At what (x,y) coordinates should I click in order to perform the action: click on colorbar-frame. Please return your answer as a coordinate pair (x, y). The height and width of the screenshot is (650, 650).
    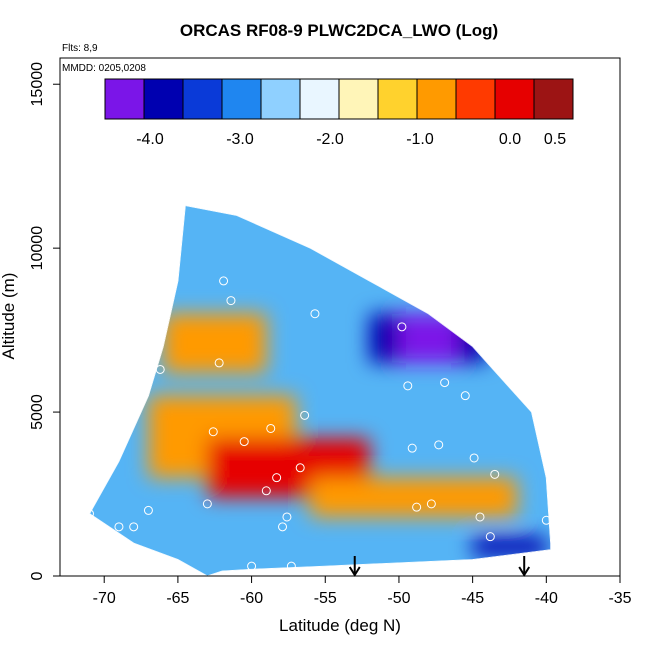
    Looking at the image, I should click on (339, 99).